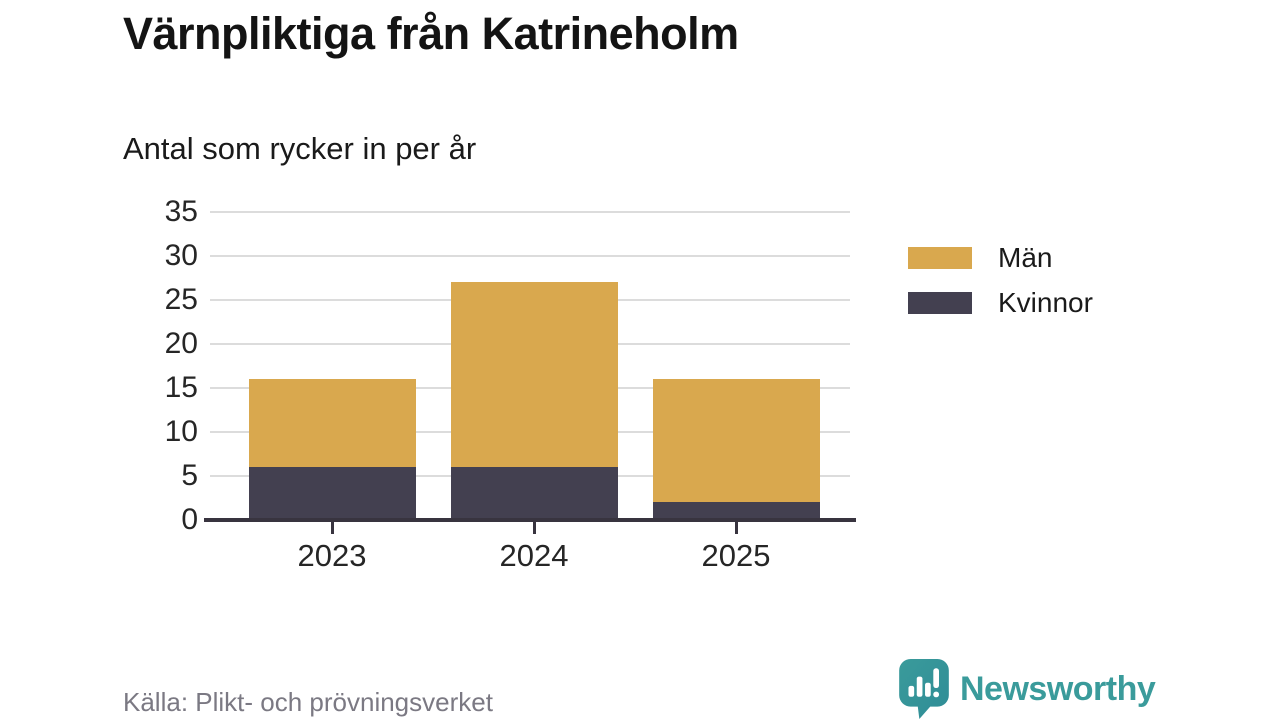  Describe the element at coordinates (332, 493) in the screenshot. I see `bar-segment-kvinnor-2023` at that location.